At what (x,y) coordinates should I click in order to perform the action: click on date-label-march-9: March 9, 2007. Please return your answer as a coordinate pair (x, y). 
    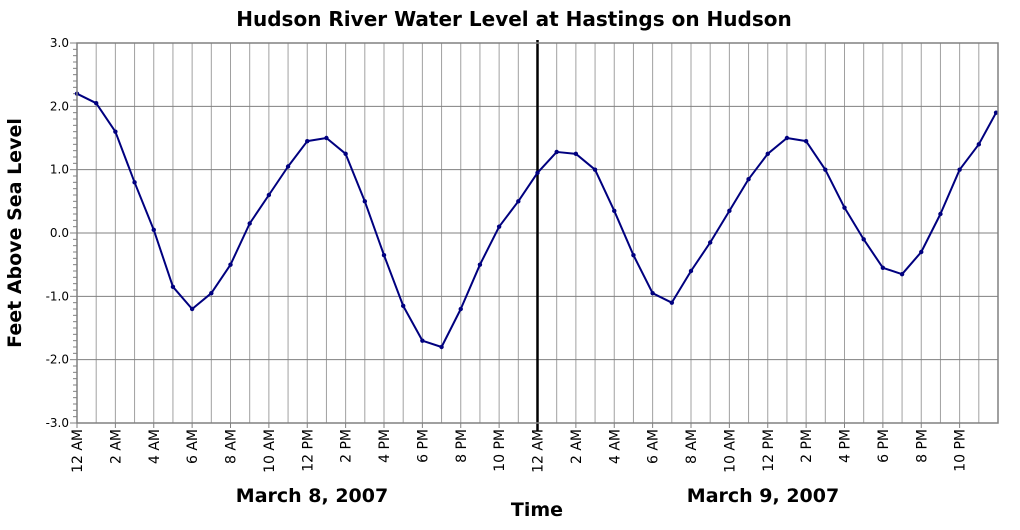
    Looking at the image, I should click on (763, 496).